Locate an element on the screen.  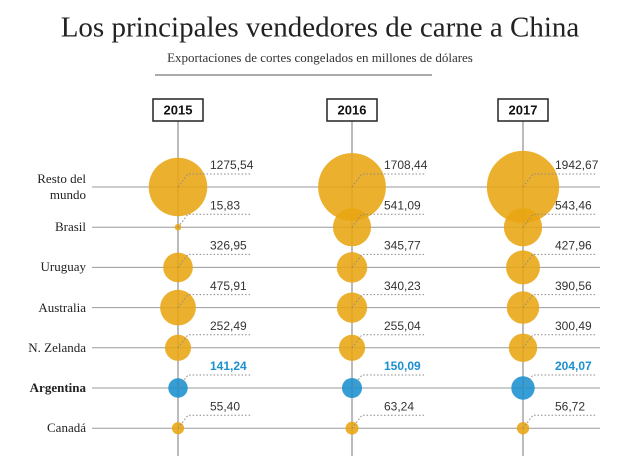
value-label: 1708,44 is located at coordinates (406, 165).